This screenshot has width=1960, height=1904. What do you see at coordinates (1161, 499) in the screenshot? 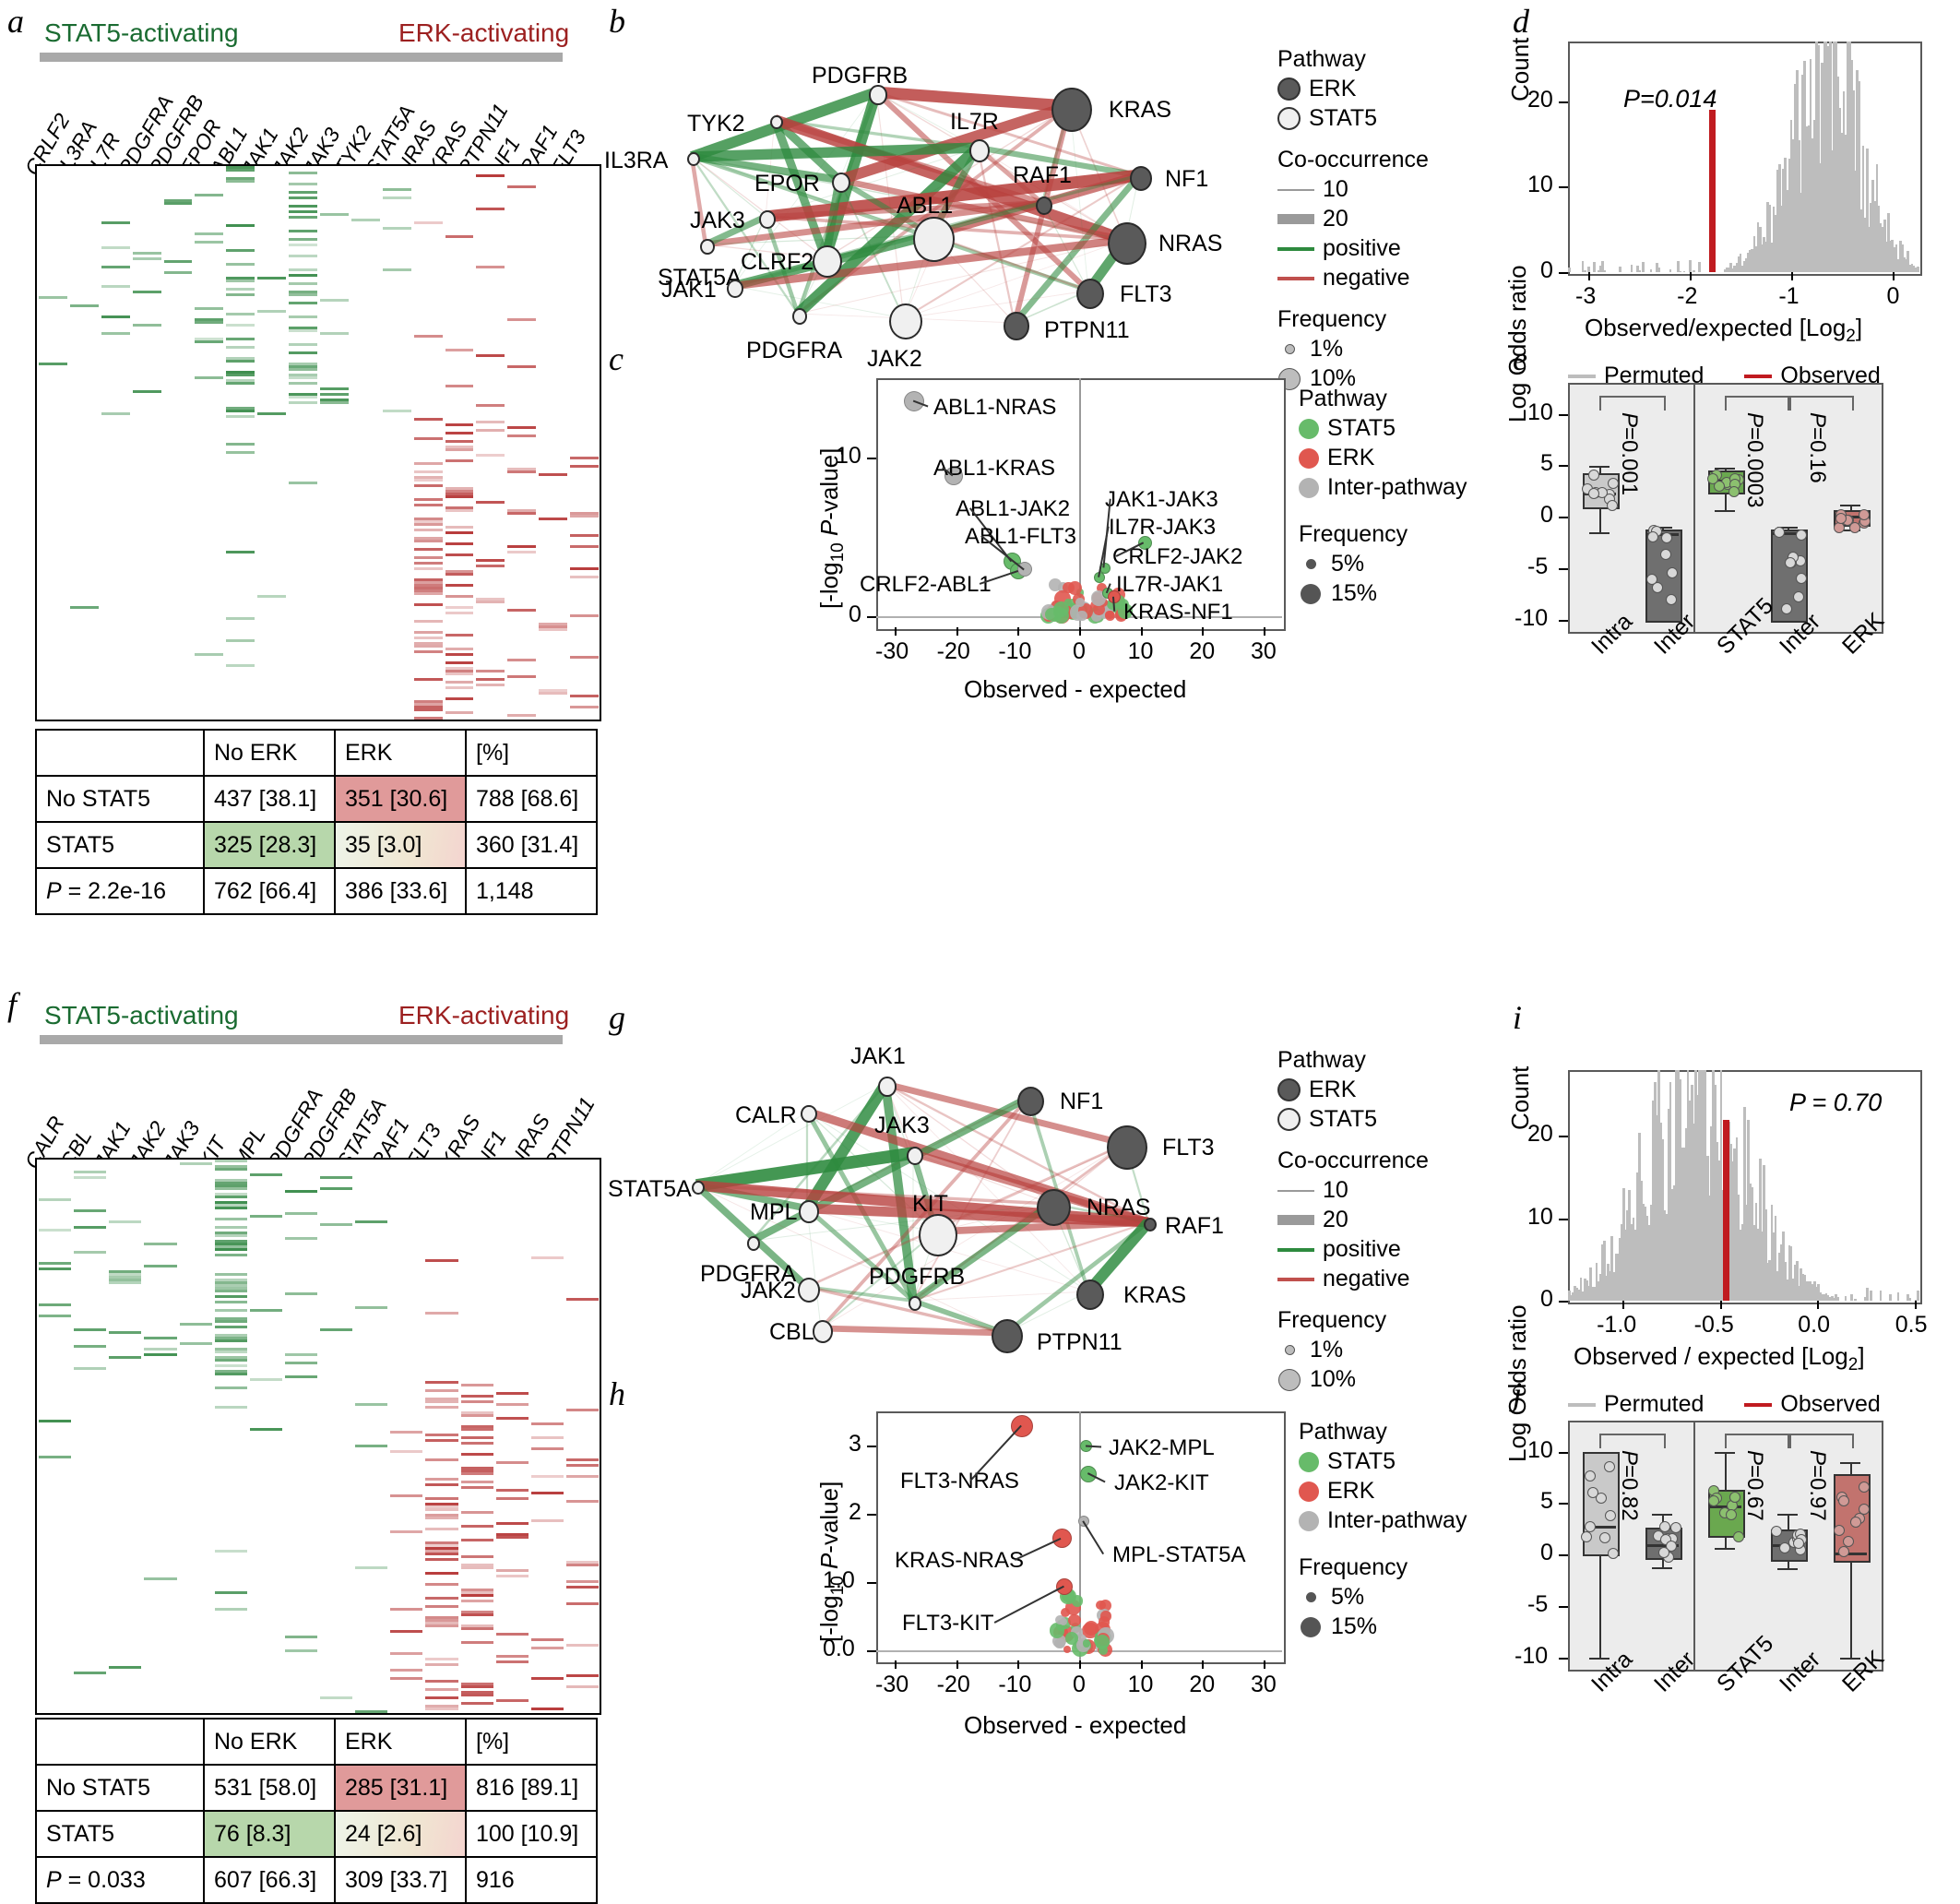
I see `scatter-label-jak1-jak3: JAK1-JAK3` at bounding box center [1161, 499].